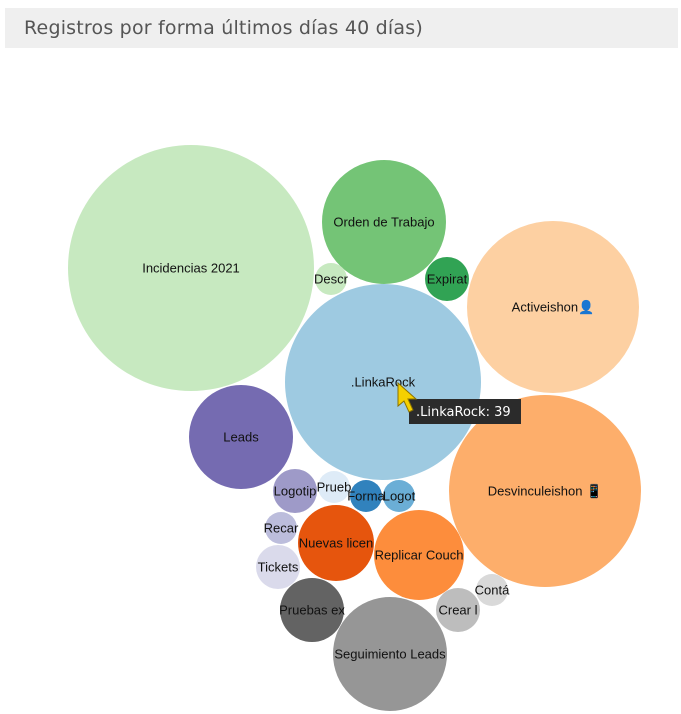 The height and width of the screenshot is (714, 681). I want to click on bubble-label: Tickets, so click(278, 566).